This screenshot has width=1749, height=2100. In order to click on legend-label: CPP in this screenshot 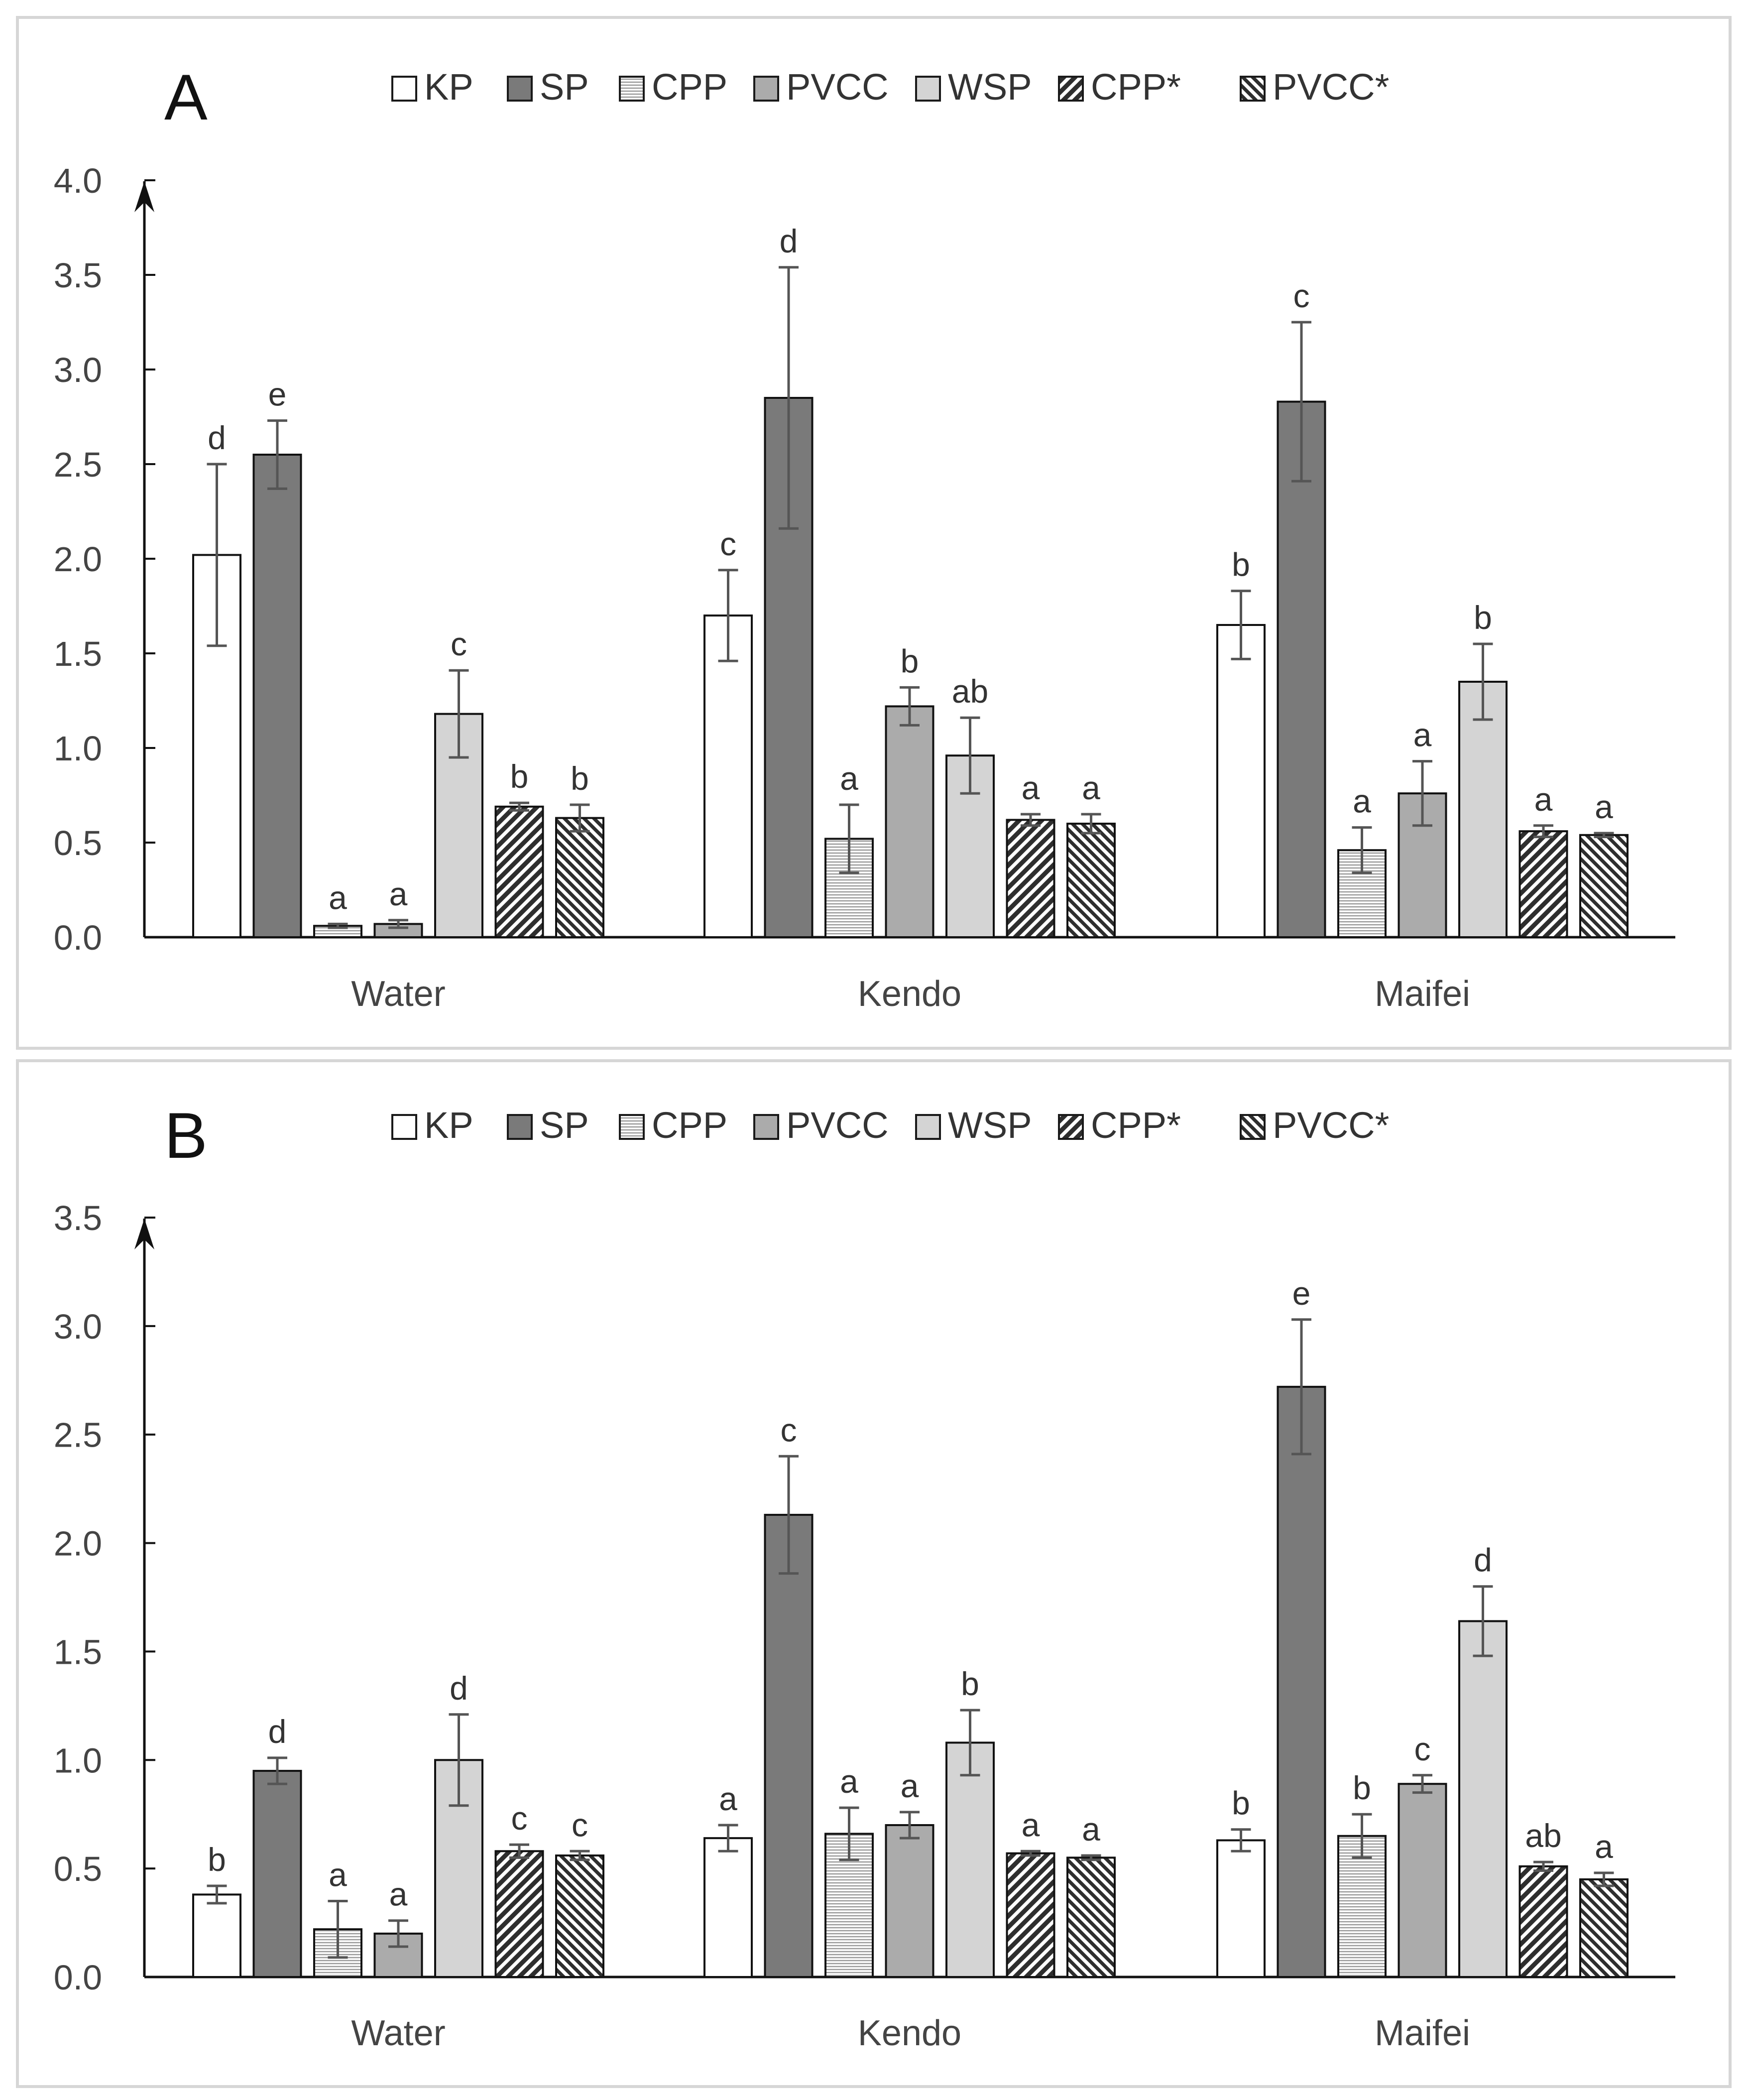, I will do `click(689, 87)`.